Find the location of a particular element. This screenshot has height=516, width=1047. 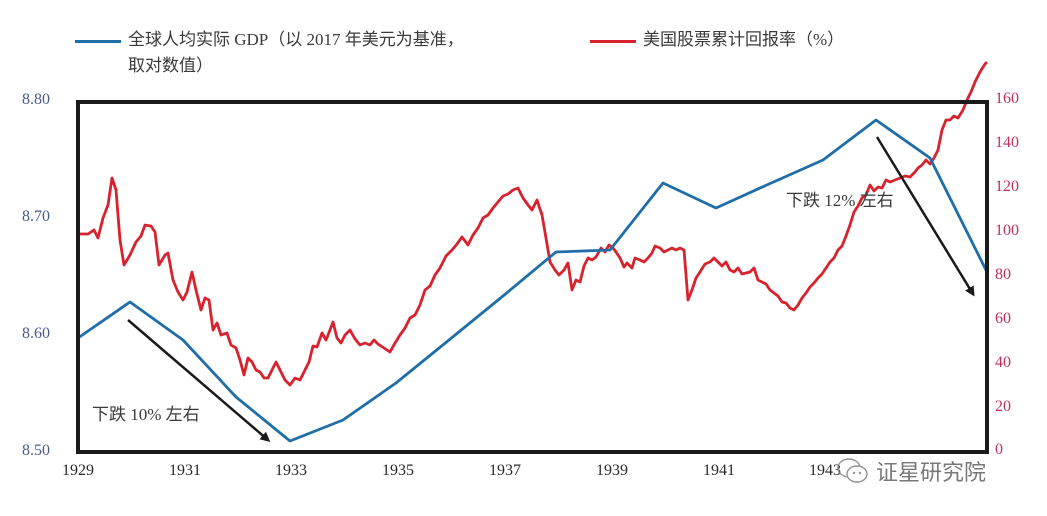

right-axis-tick: 0 is located at coordinates (999, 449).